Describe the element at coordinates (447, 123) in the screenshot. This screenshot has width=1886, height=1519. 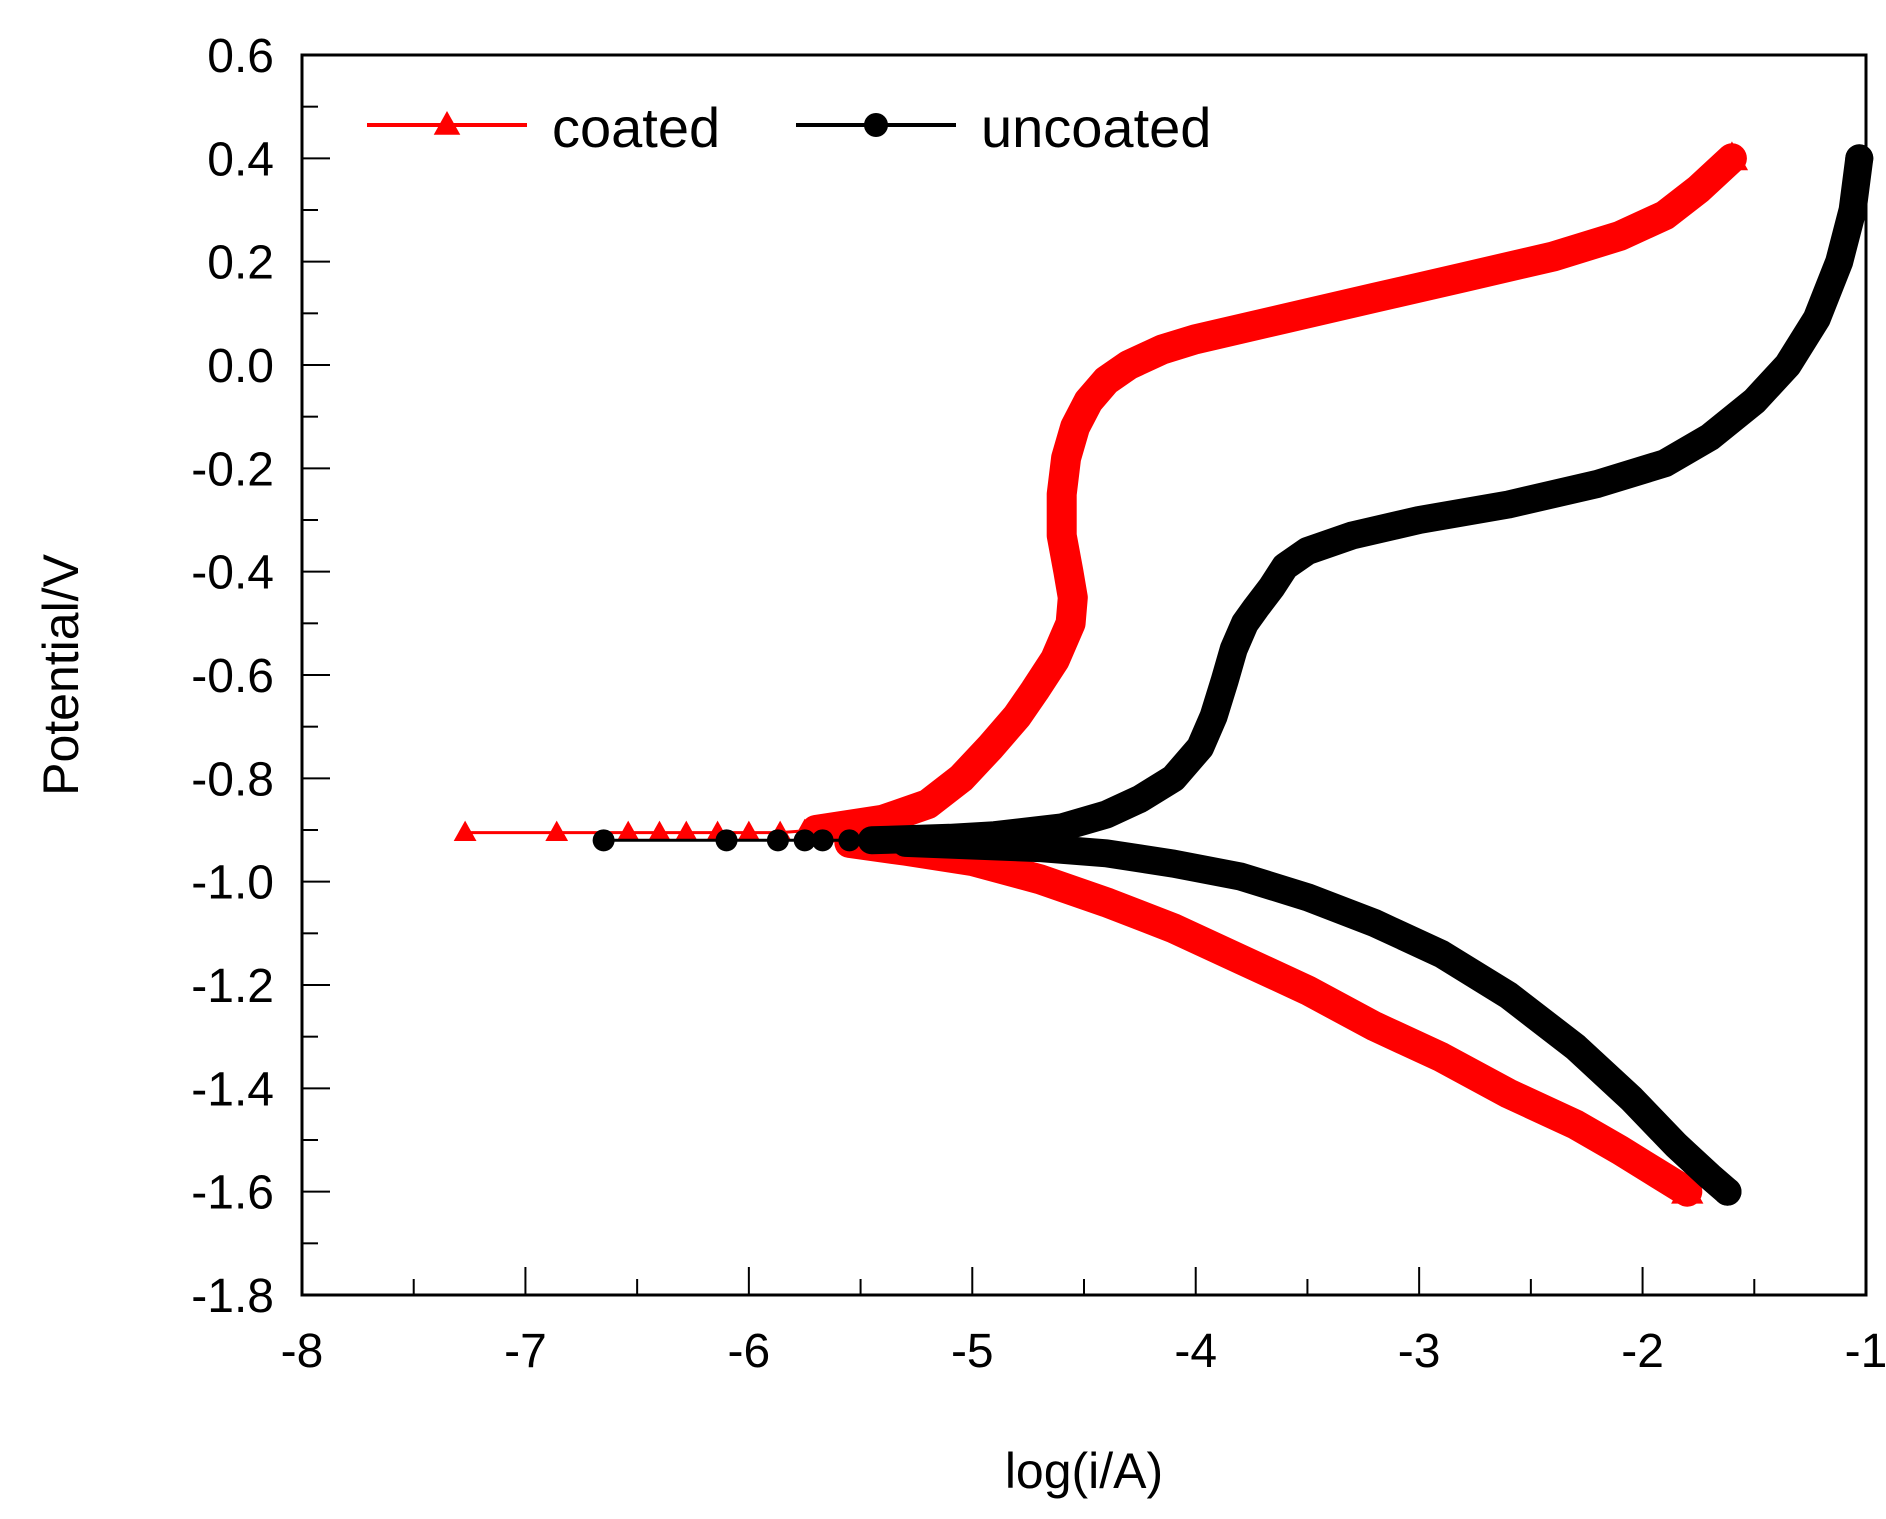
I see `legend-coated-marker` at that location.